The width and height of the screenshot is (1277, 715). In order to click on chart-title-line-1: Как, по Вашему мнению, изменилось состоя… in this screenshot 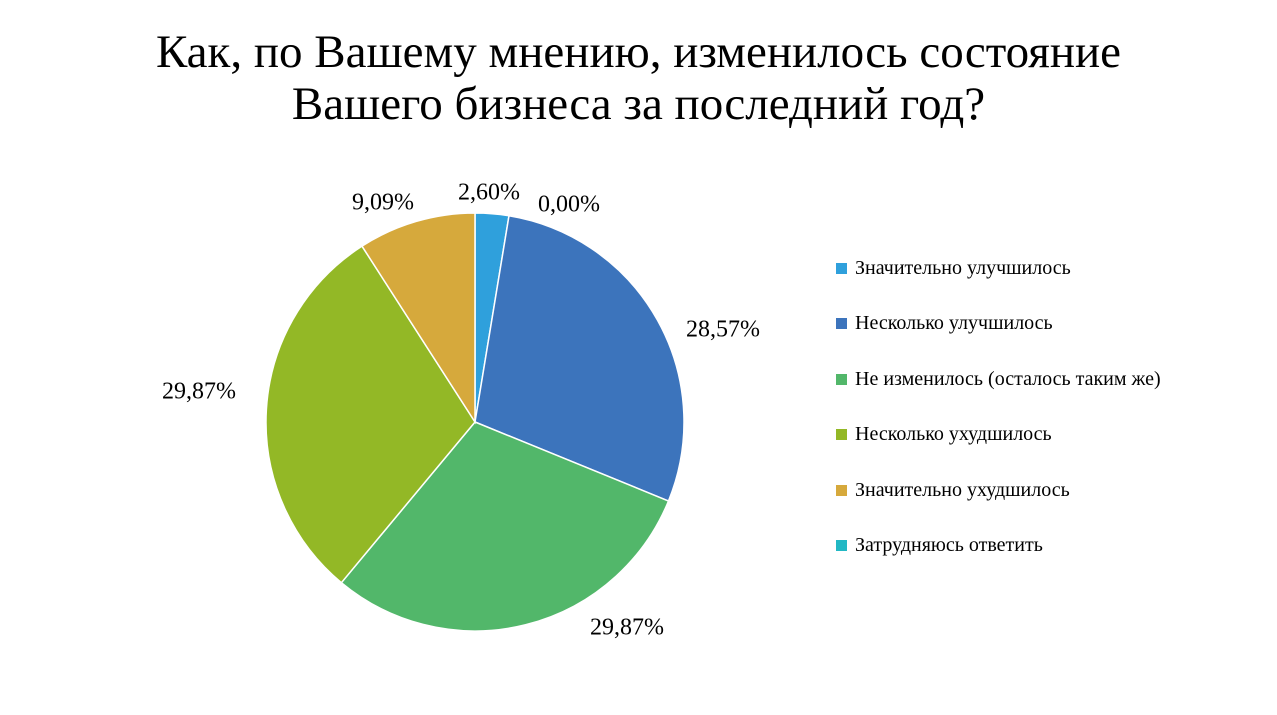, I will do `click(638, 52)`.